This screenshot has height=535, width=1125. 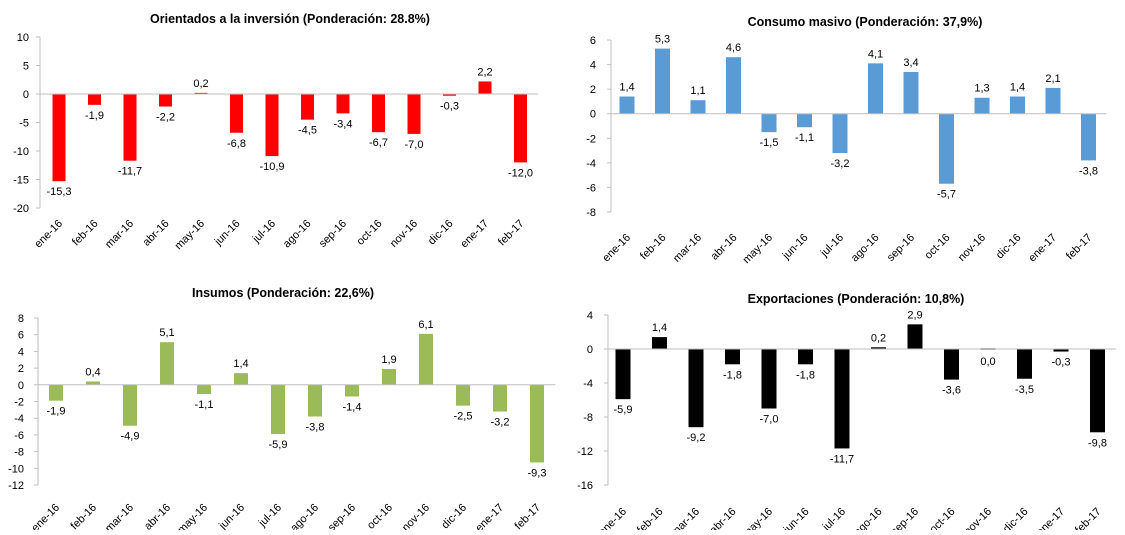 What do you see at coordinates (943, 518) in the screenshot?
I see `x-tick-label: oct-16` at bounding box center [943, 518].